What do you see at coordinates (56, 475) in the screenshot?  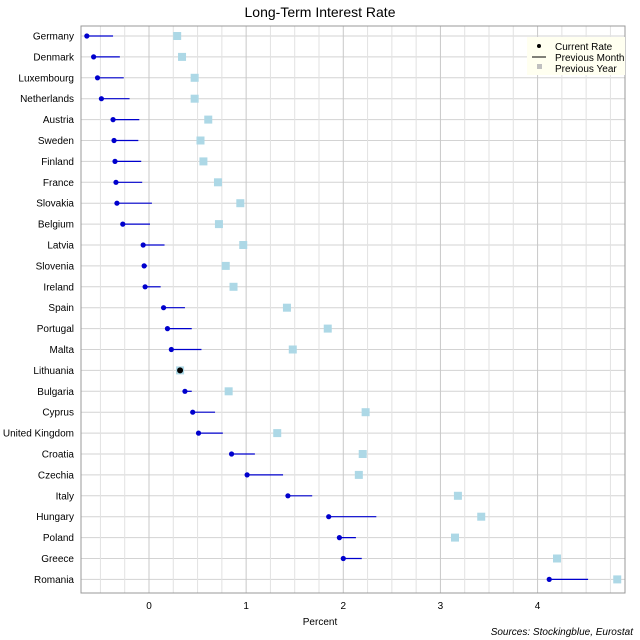 I see `category-label: Czechia` at bounding box center [56, 475].